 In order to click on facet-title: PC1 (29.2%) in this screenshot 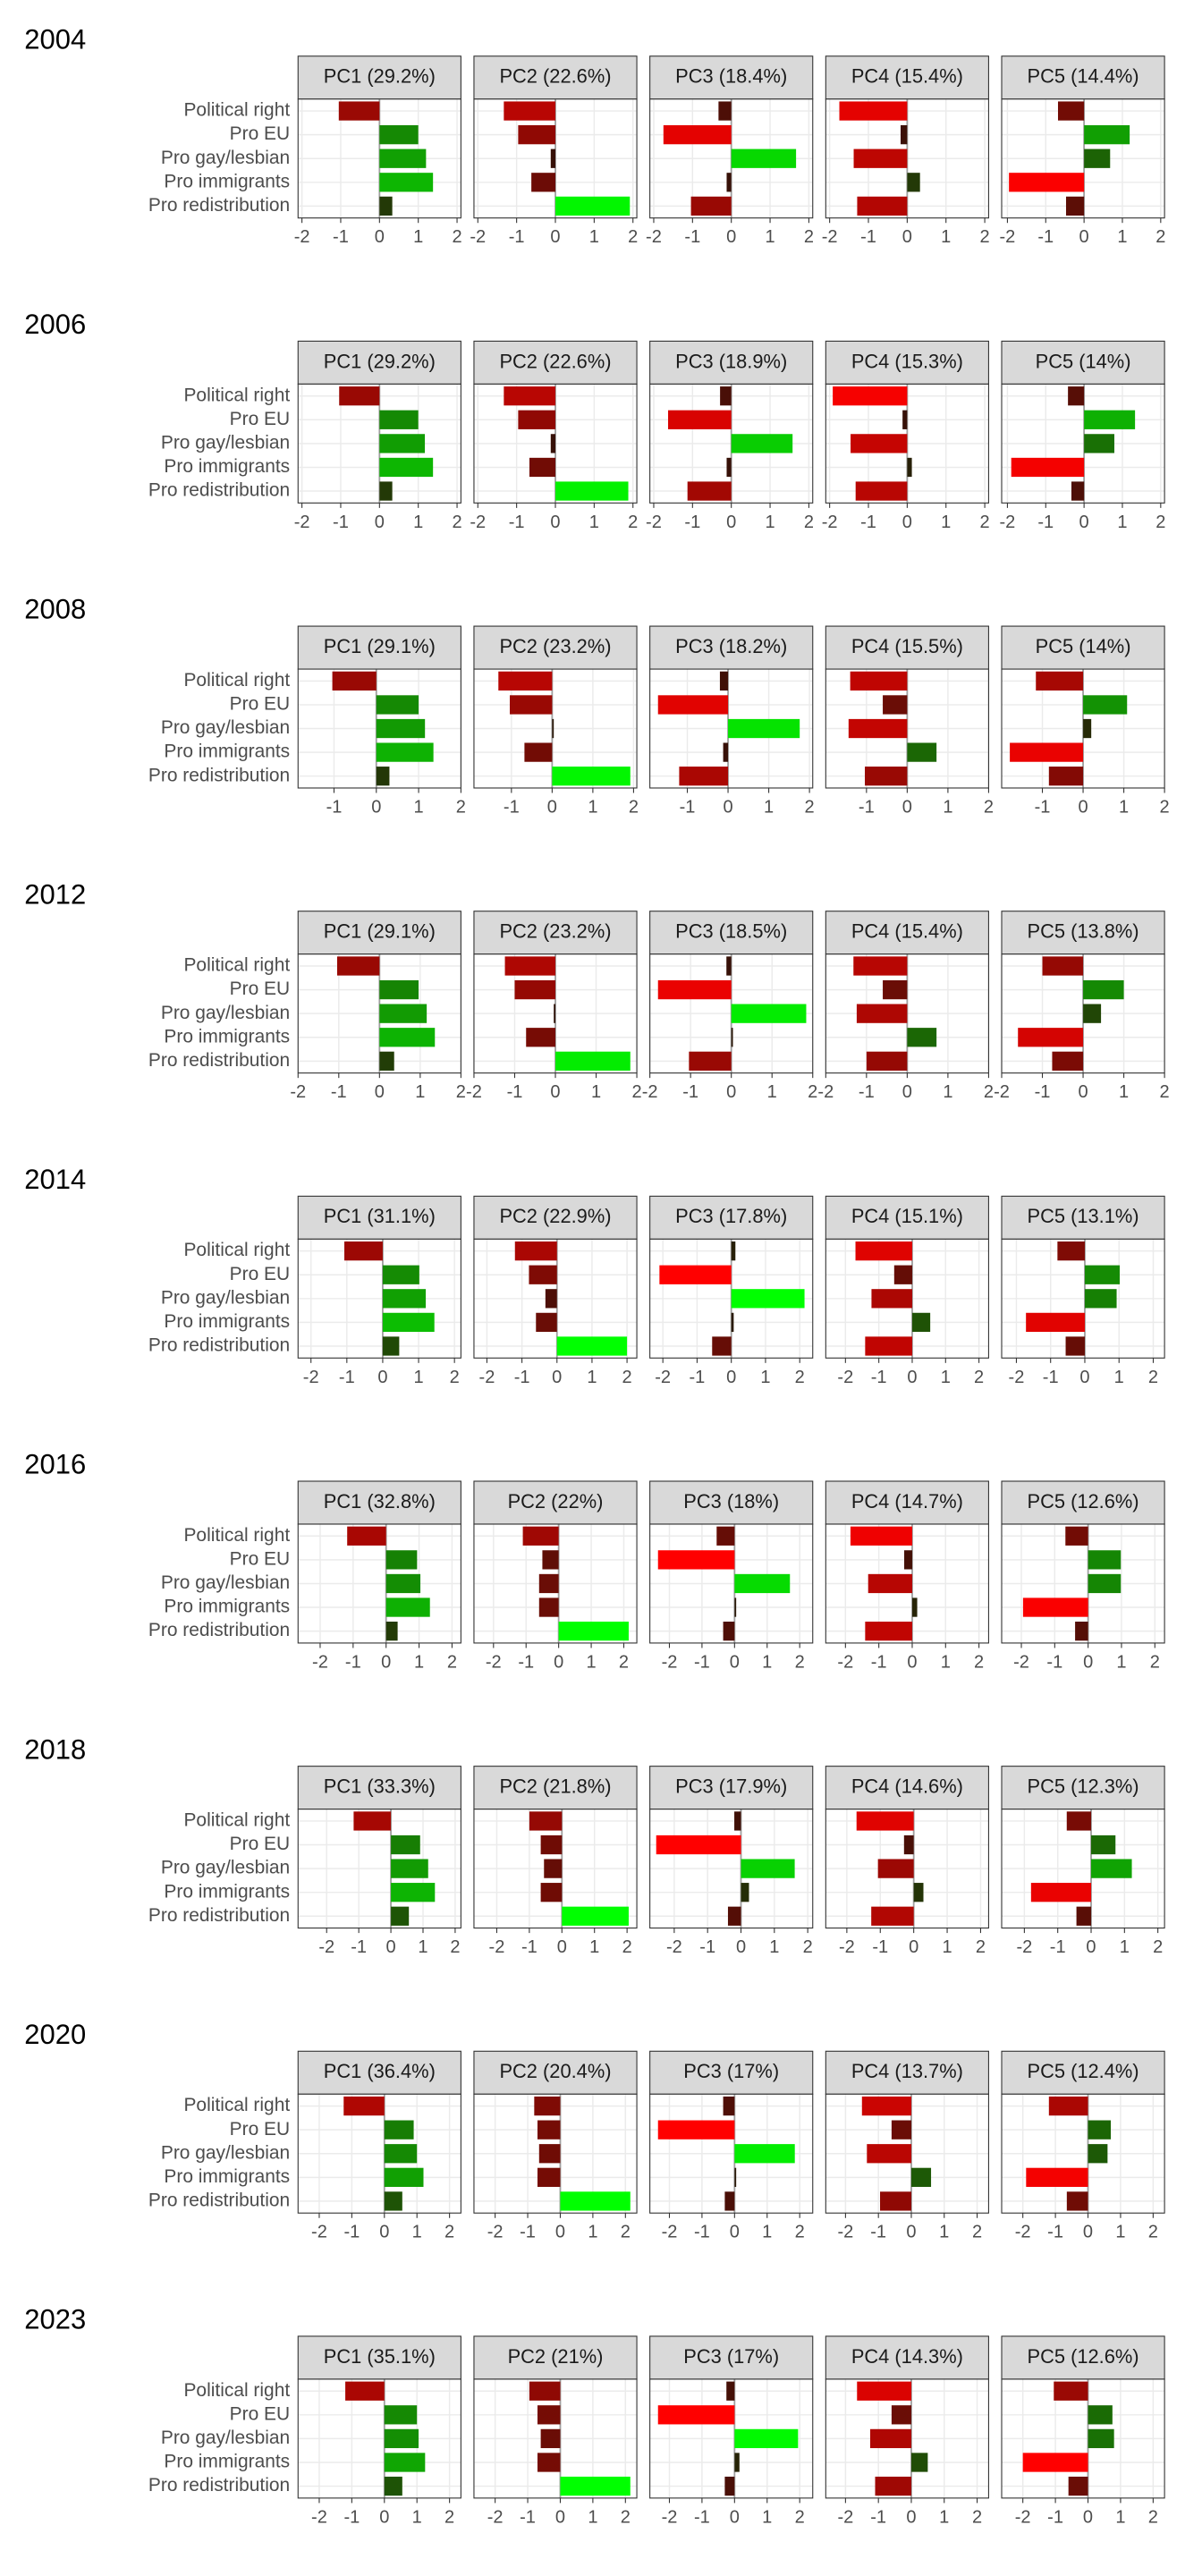, I will do `click(380, 75)`.